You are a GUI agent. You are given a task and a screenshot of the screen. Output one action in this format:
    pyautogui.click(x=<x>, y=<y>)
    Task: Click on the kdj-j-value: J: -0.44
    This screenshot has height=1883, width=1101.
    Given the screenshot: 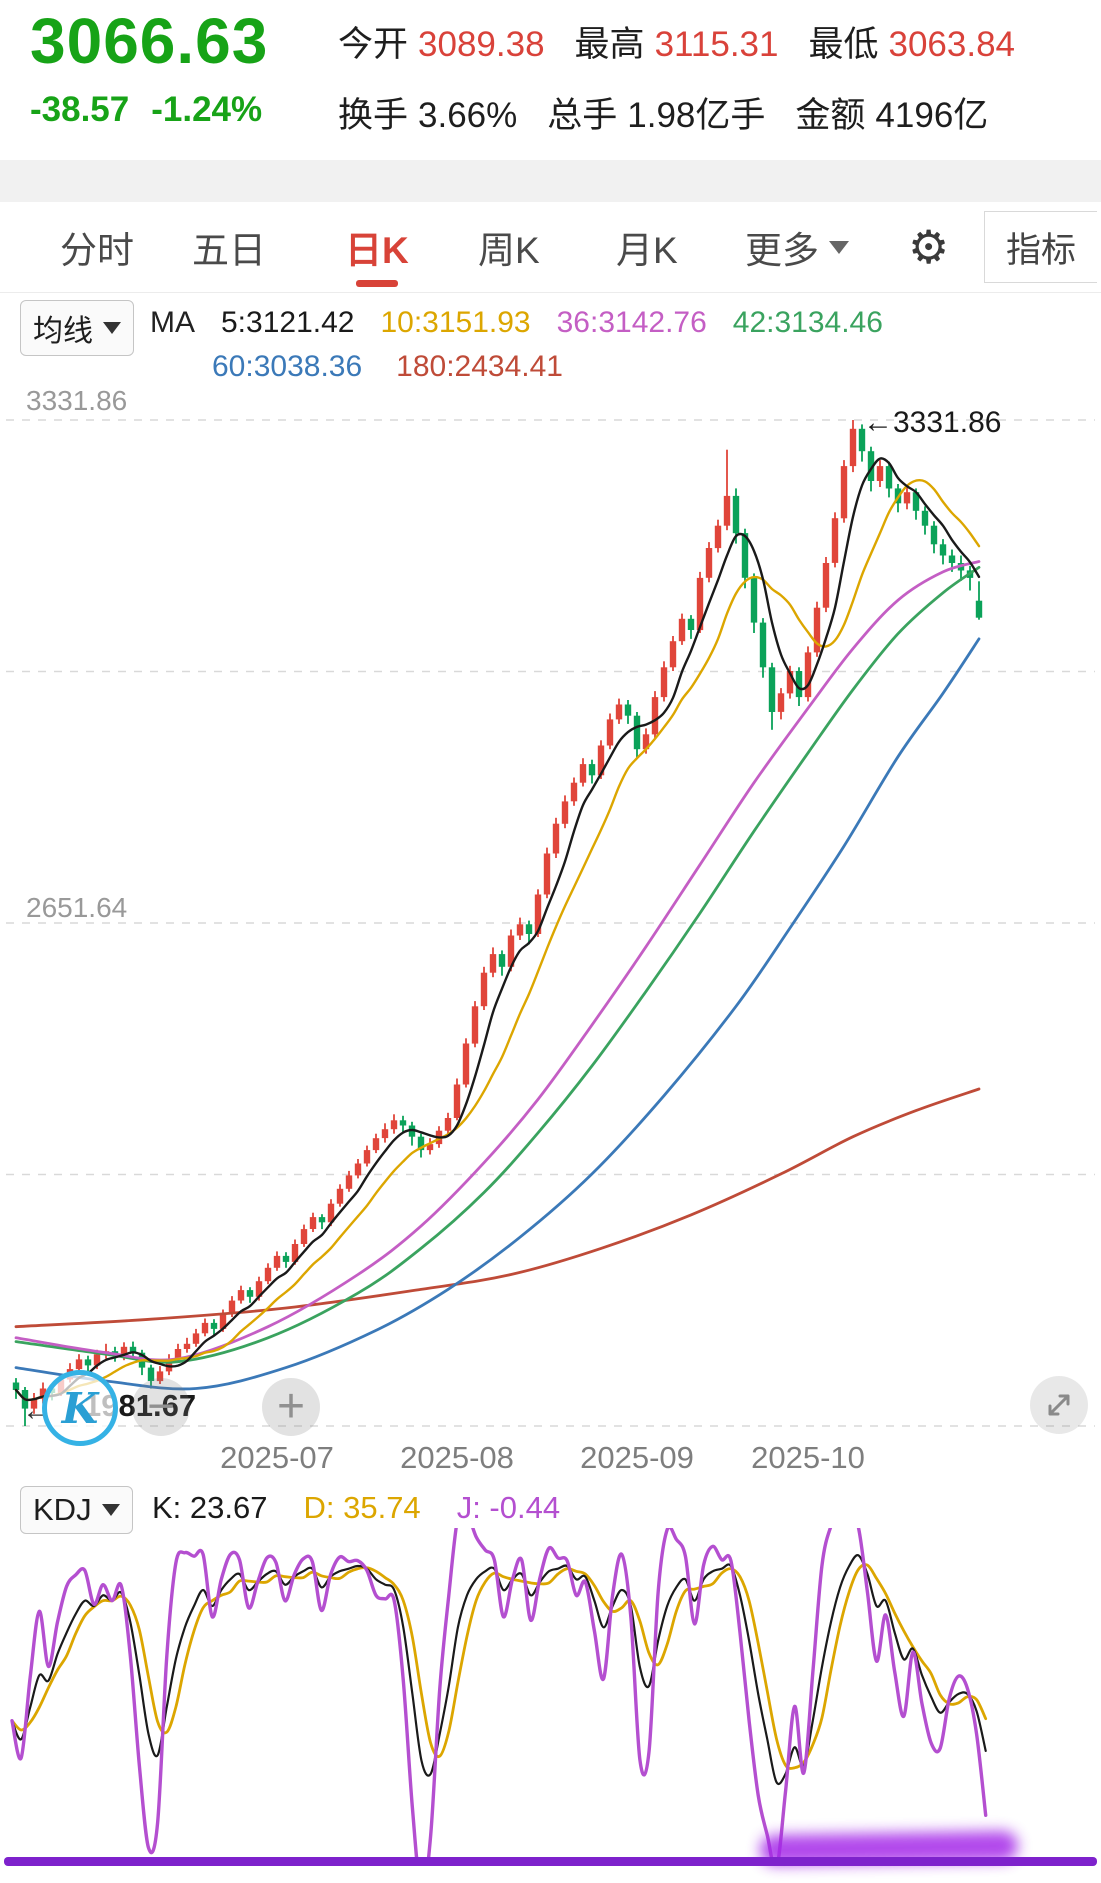 What is the action you would take?
    pyautogui.click(x=508, y=1507)
    